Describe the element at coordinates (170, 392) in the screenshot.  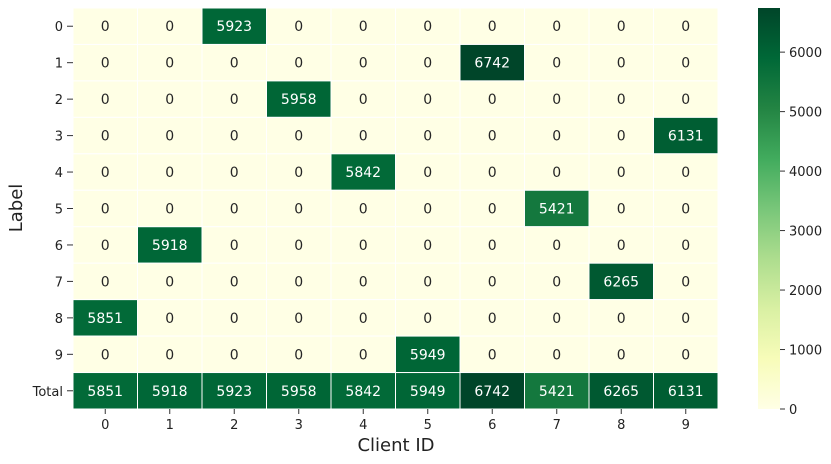
I see `cell-value-label: 5918` at that location.